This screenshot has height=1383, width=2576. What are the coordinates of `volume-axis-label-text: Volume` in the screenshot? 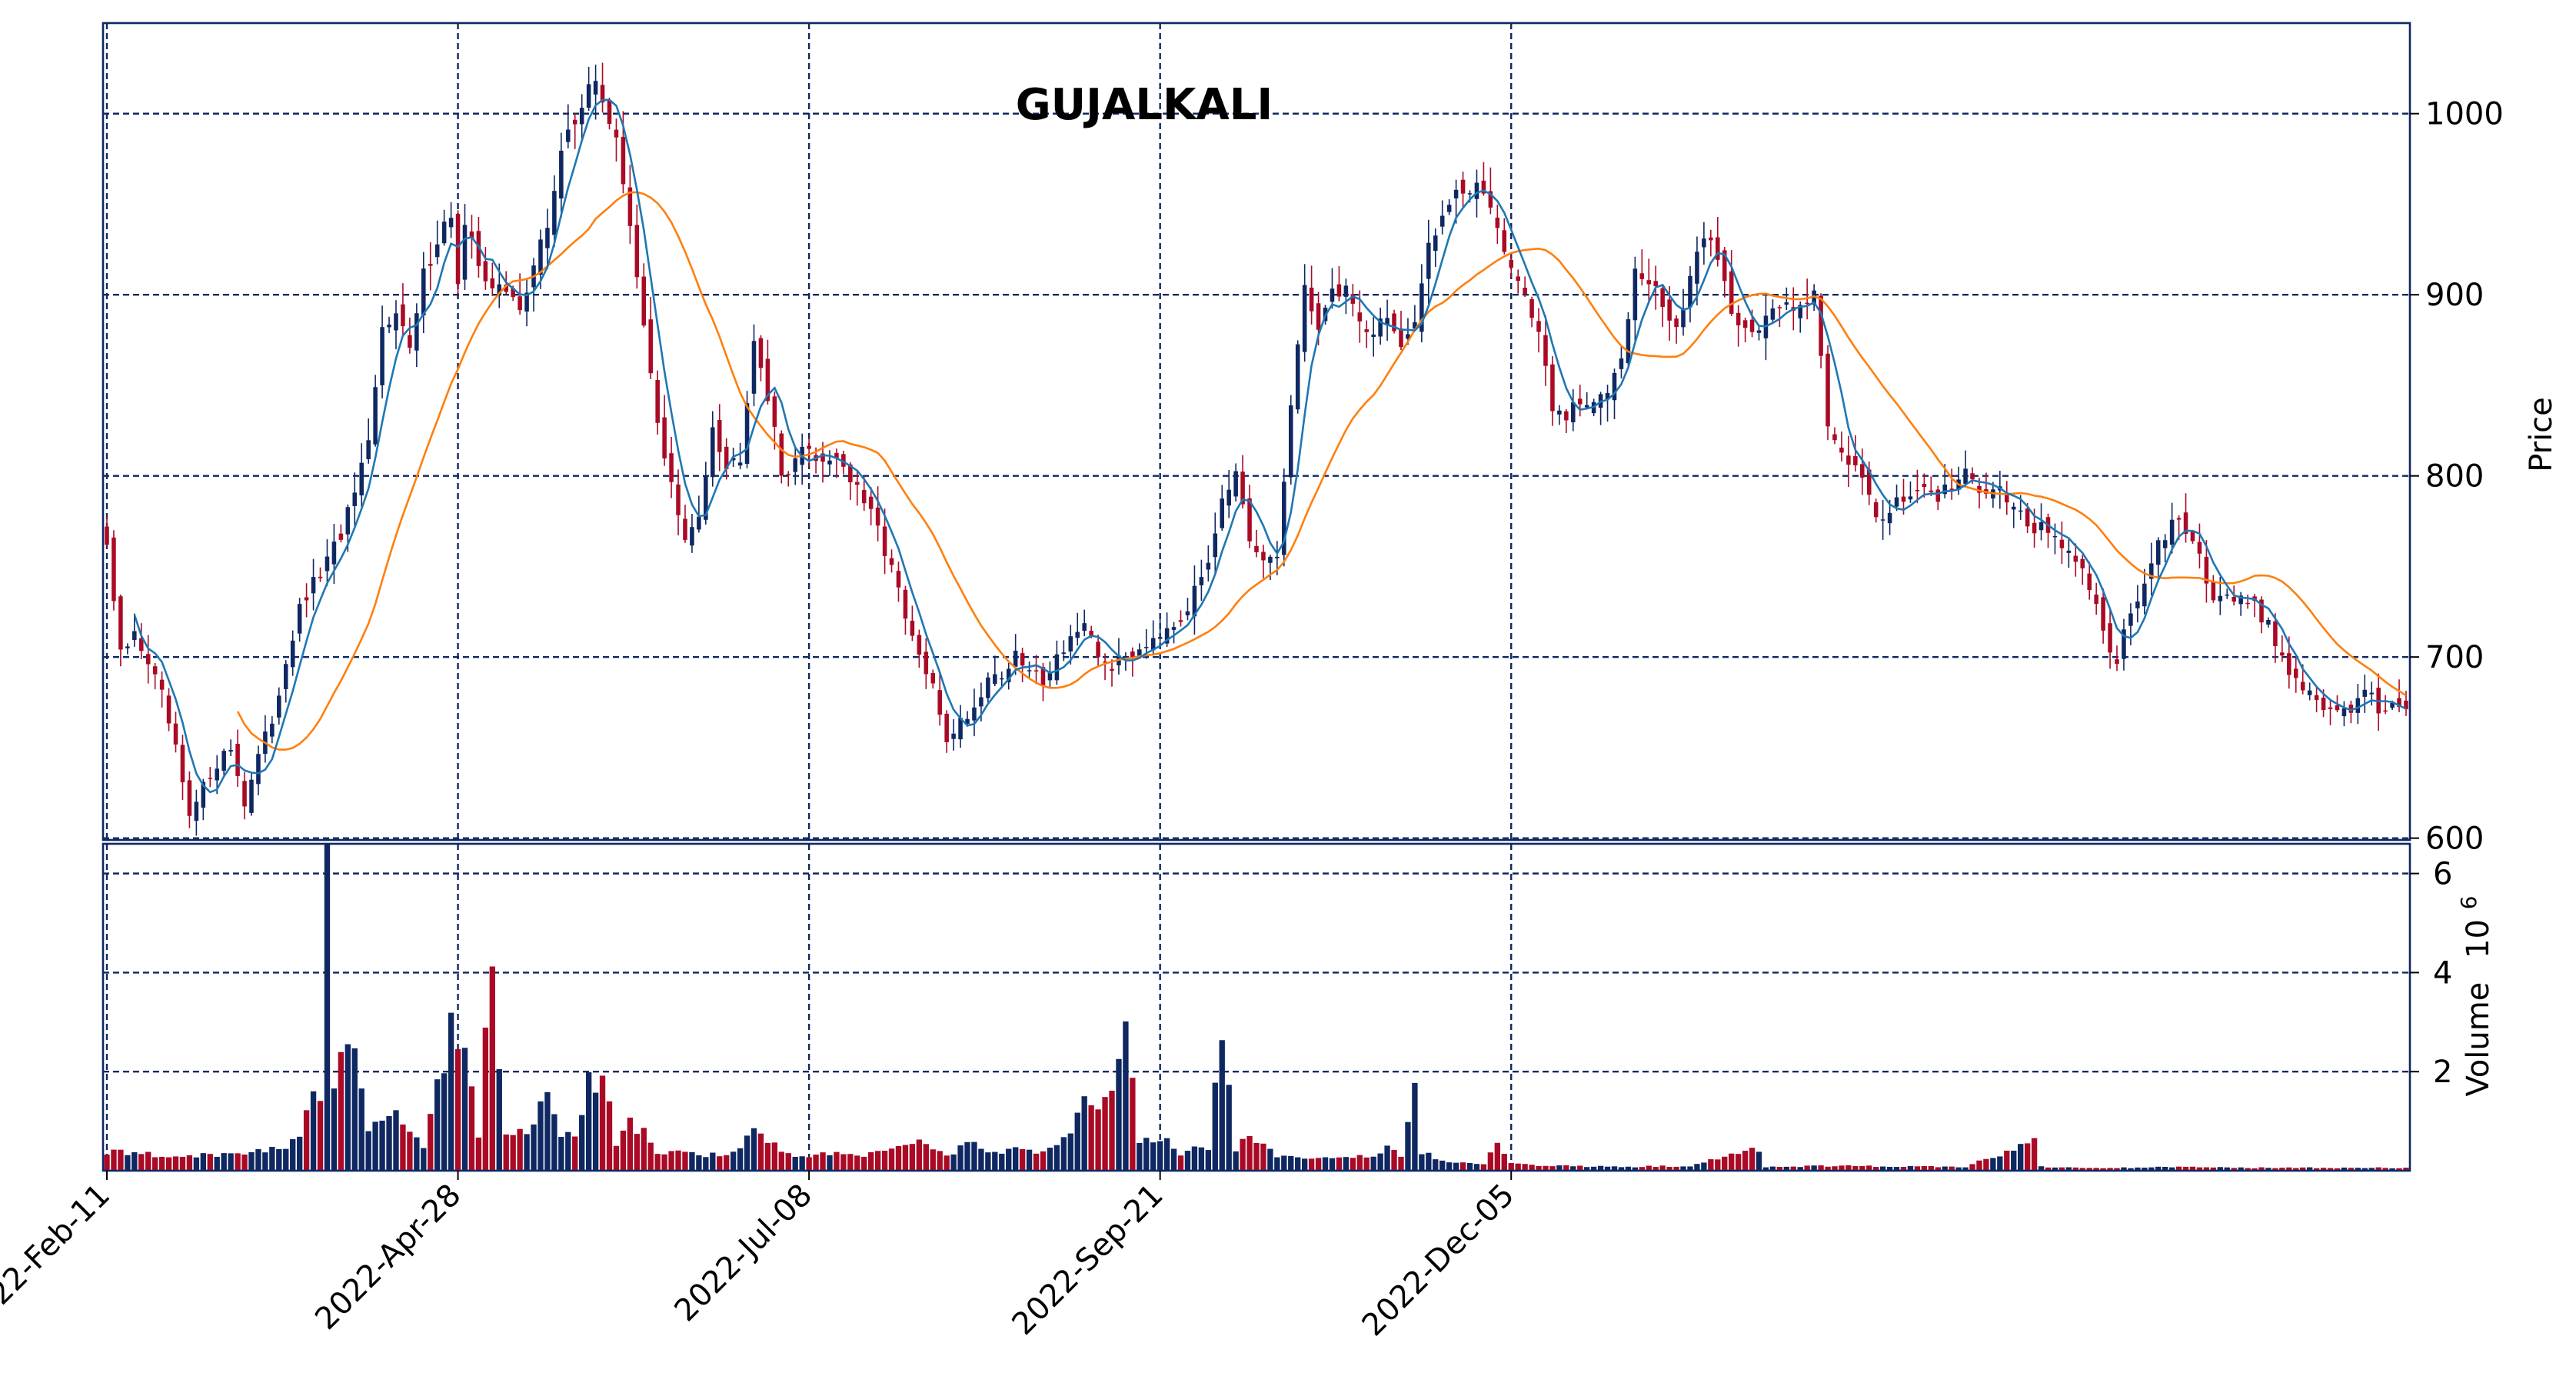 It's located at (2478, 1039).